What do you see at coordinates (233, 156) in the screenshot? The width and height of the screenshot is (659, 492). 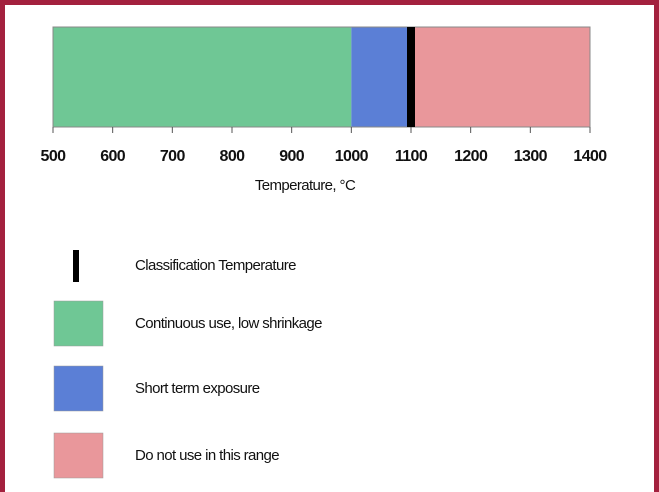 I see `x-tick-label: 800` at bounding box center [233, 156].